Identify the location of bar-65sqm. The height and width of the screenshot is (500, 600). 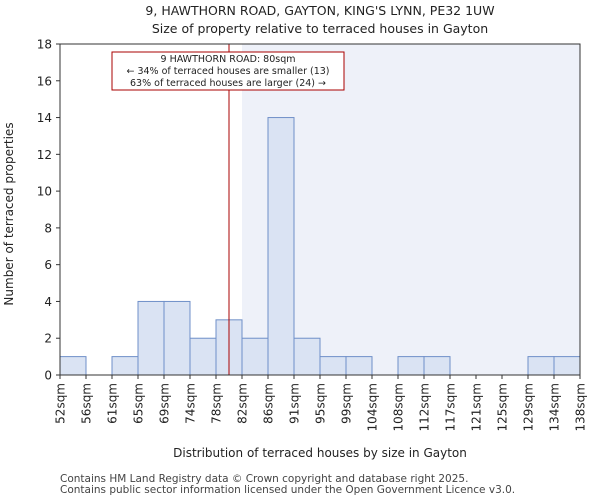
(151, 338).